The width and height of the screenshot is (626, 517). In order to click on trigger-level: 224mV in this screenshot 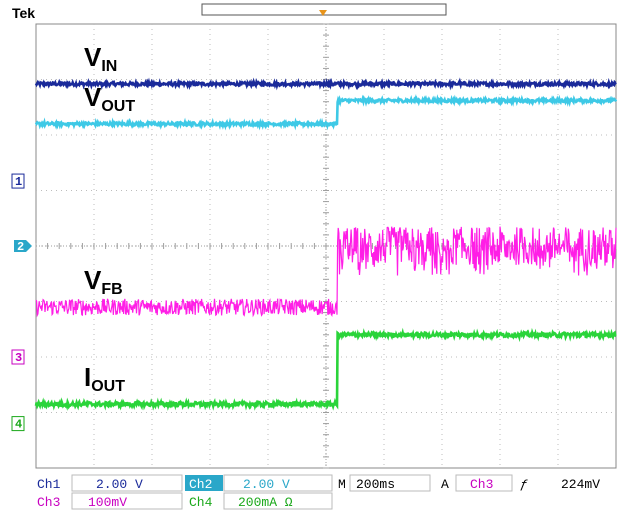, I will do `click(580, 484)`.